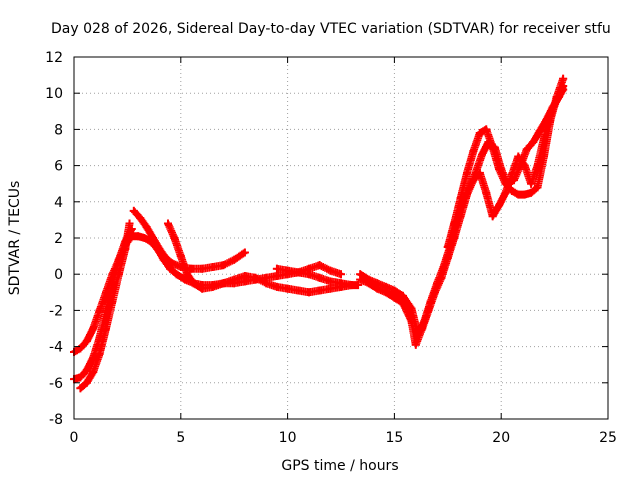 This screenshot has width=640, height=480. I want to click on series-track-e, so click(259, 258).